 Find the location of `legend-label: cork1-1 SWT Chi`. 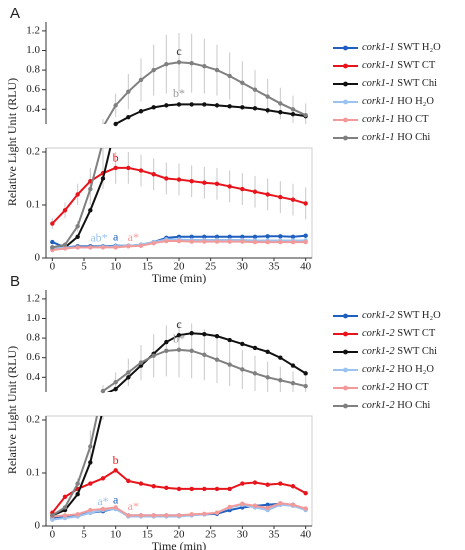

legend-label: cork1-1 SWT Chi is located at coordinates (399, 83).